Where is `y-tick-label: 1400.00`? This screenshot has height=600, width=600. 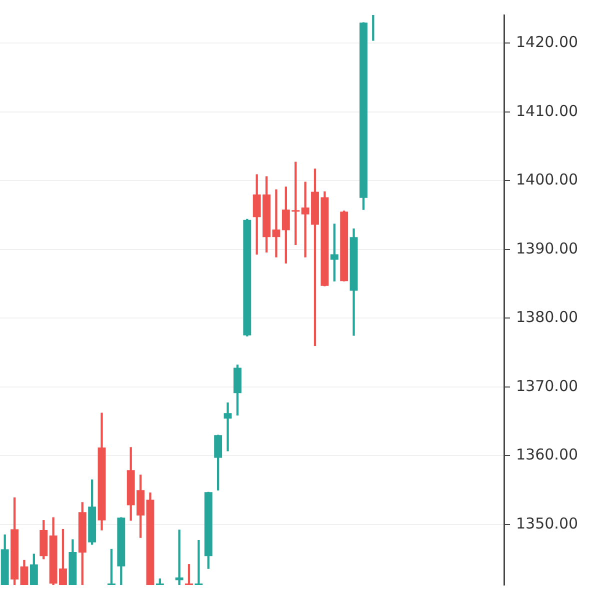
y-tick-label: 1400.00 is located at coordinates (547, 179).